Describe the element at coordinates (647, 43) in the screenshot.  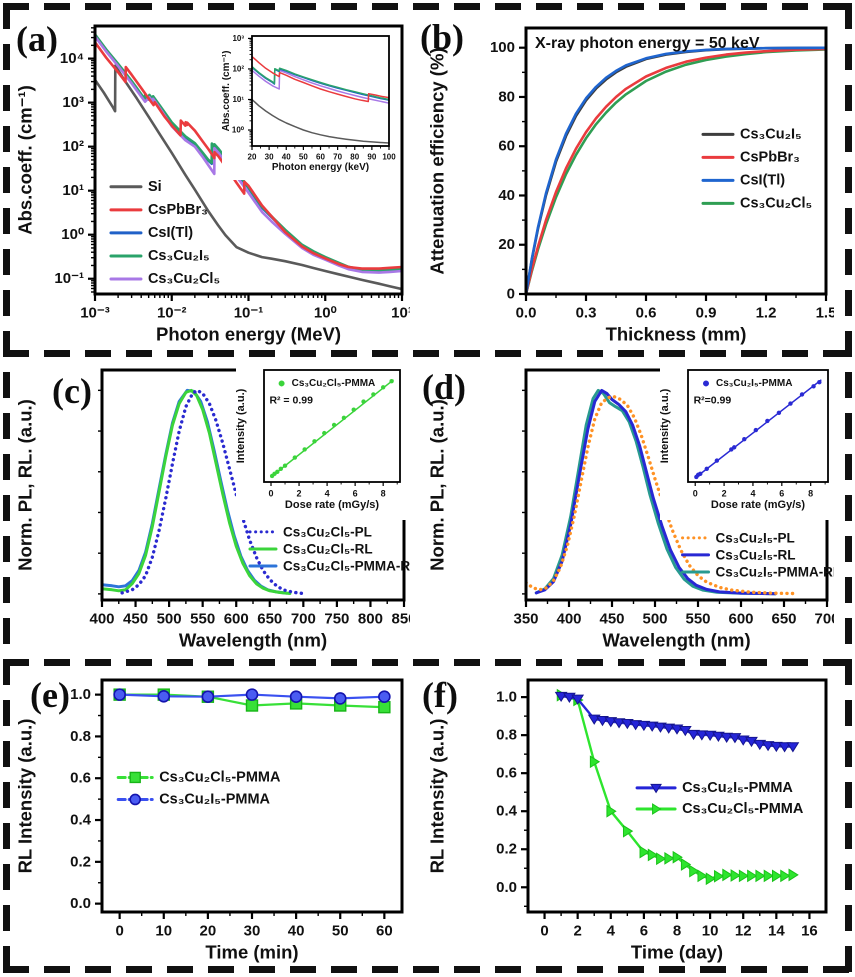
I see `svg-text: X-ray photon energy = 50 keV` at that location.